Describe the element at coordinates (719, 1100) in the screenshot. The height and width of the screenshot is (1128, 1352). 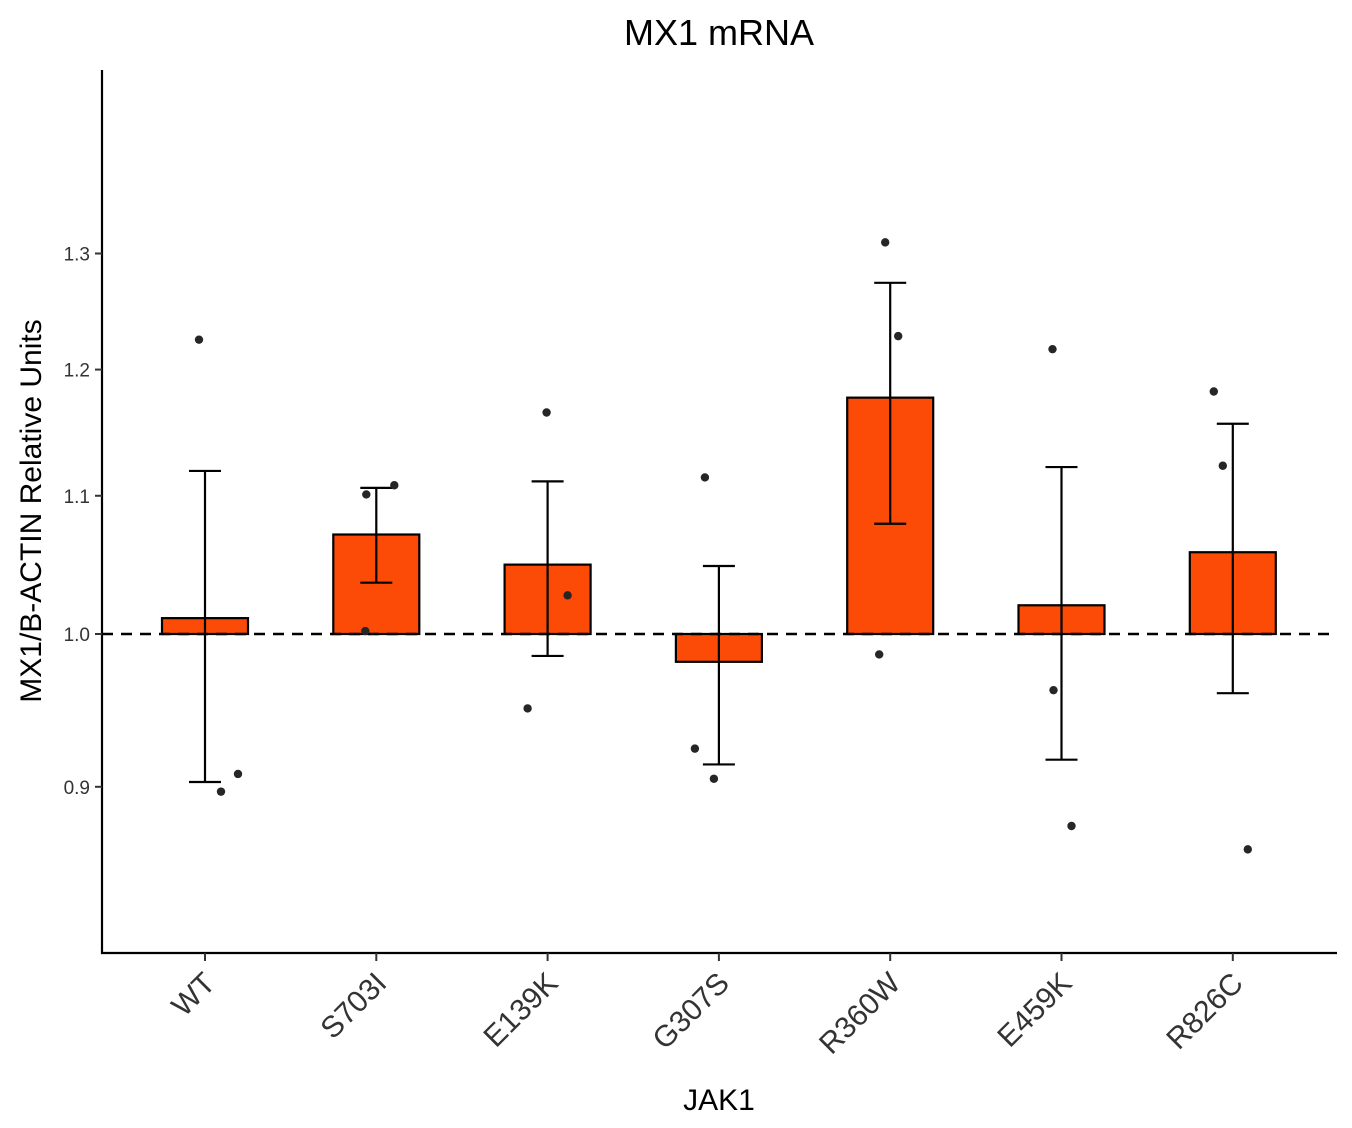
I see `x-axis-title: JAK1` at that location.